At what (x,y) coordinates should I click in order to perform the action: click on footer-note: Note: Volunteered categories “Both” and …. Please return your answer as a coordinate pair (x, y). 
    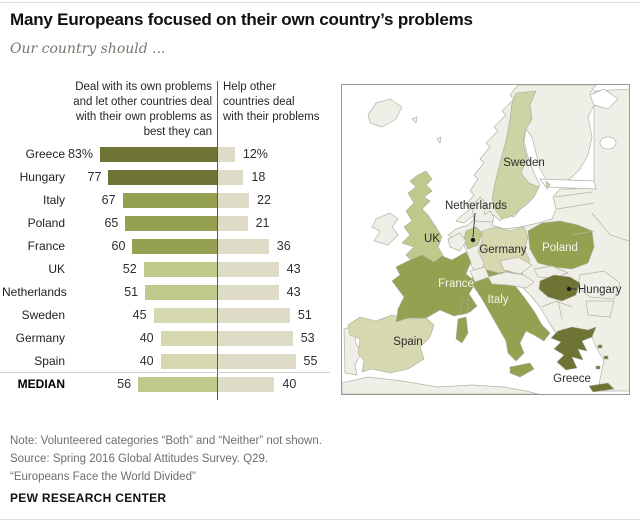
    Looking at the image, I should click on (166, 441).